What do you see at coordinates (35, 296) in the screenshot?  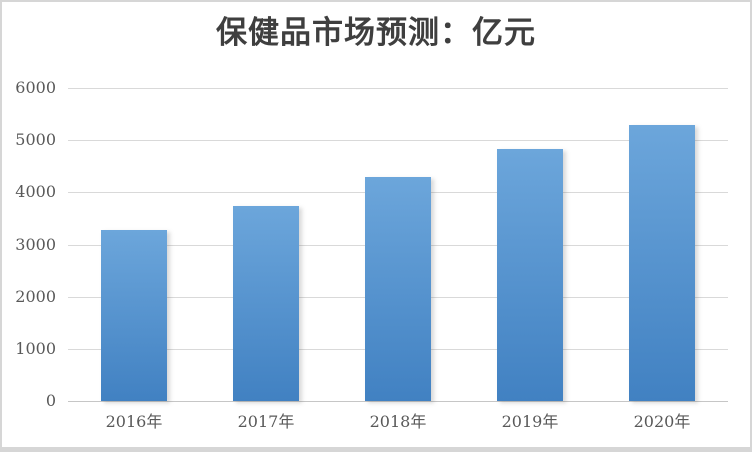 I see `y-tick-label-2000: 2000` at bounding box center [35, 296].